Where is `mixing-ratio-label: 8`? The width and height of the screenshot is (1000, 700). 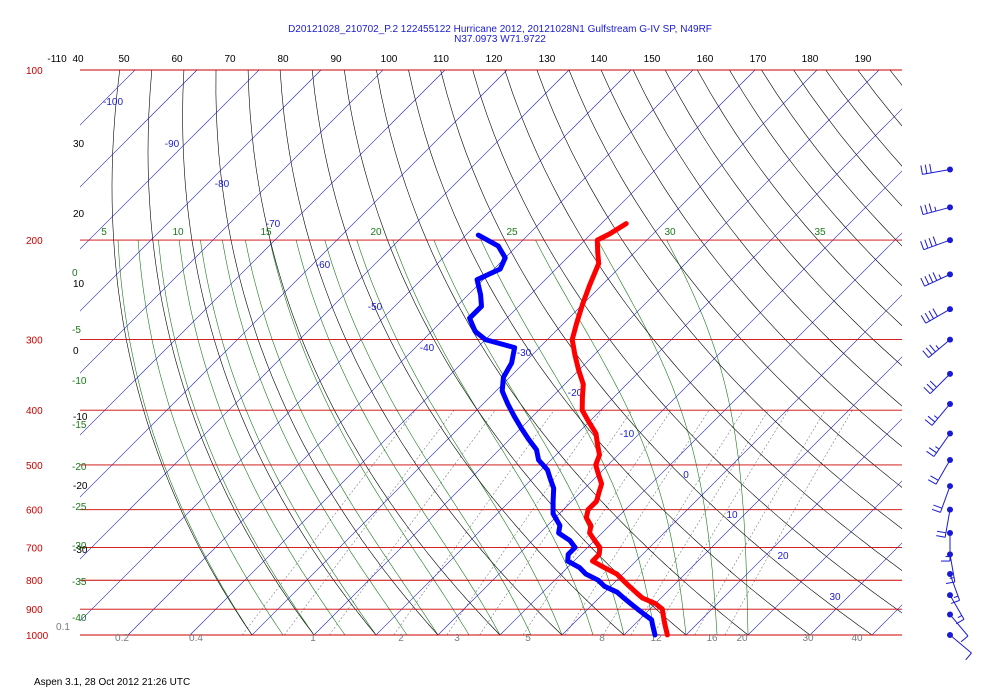 mixing-ratio-label: 8 is located at coordinates (602, 638).